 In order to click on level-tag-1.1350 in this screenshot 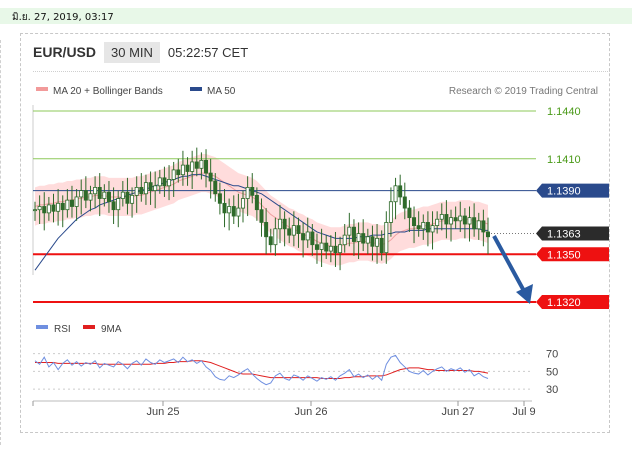, I will do `click(572, 254)`.